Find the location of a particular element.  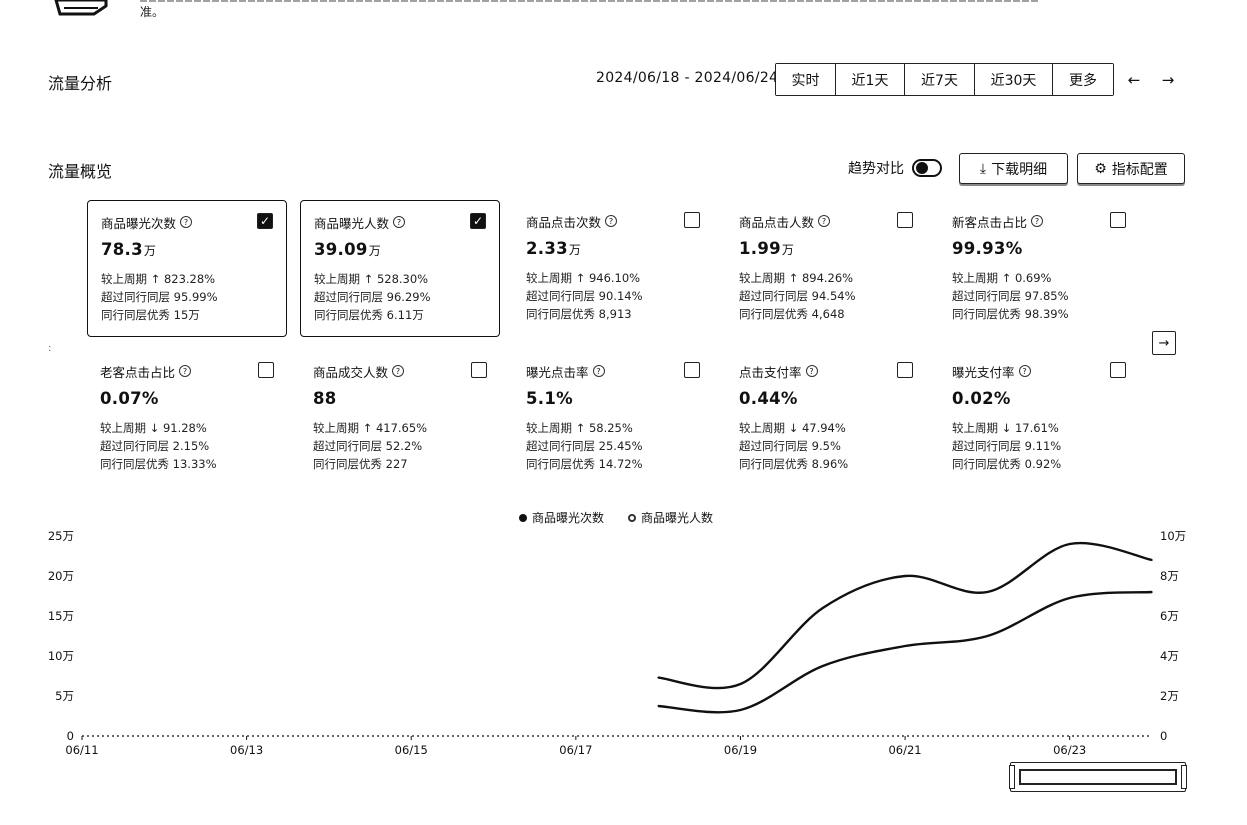

metric-change: 较上周期 ↓ 91.28% is located at coordinates (153, 428).